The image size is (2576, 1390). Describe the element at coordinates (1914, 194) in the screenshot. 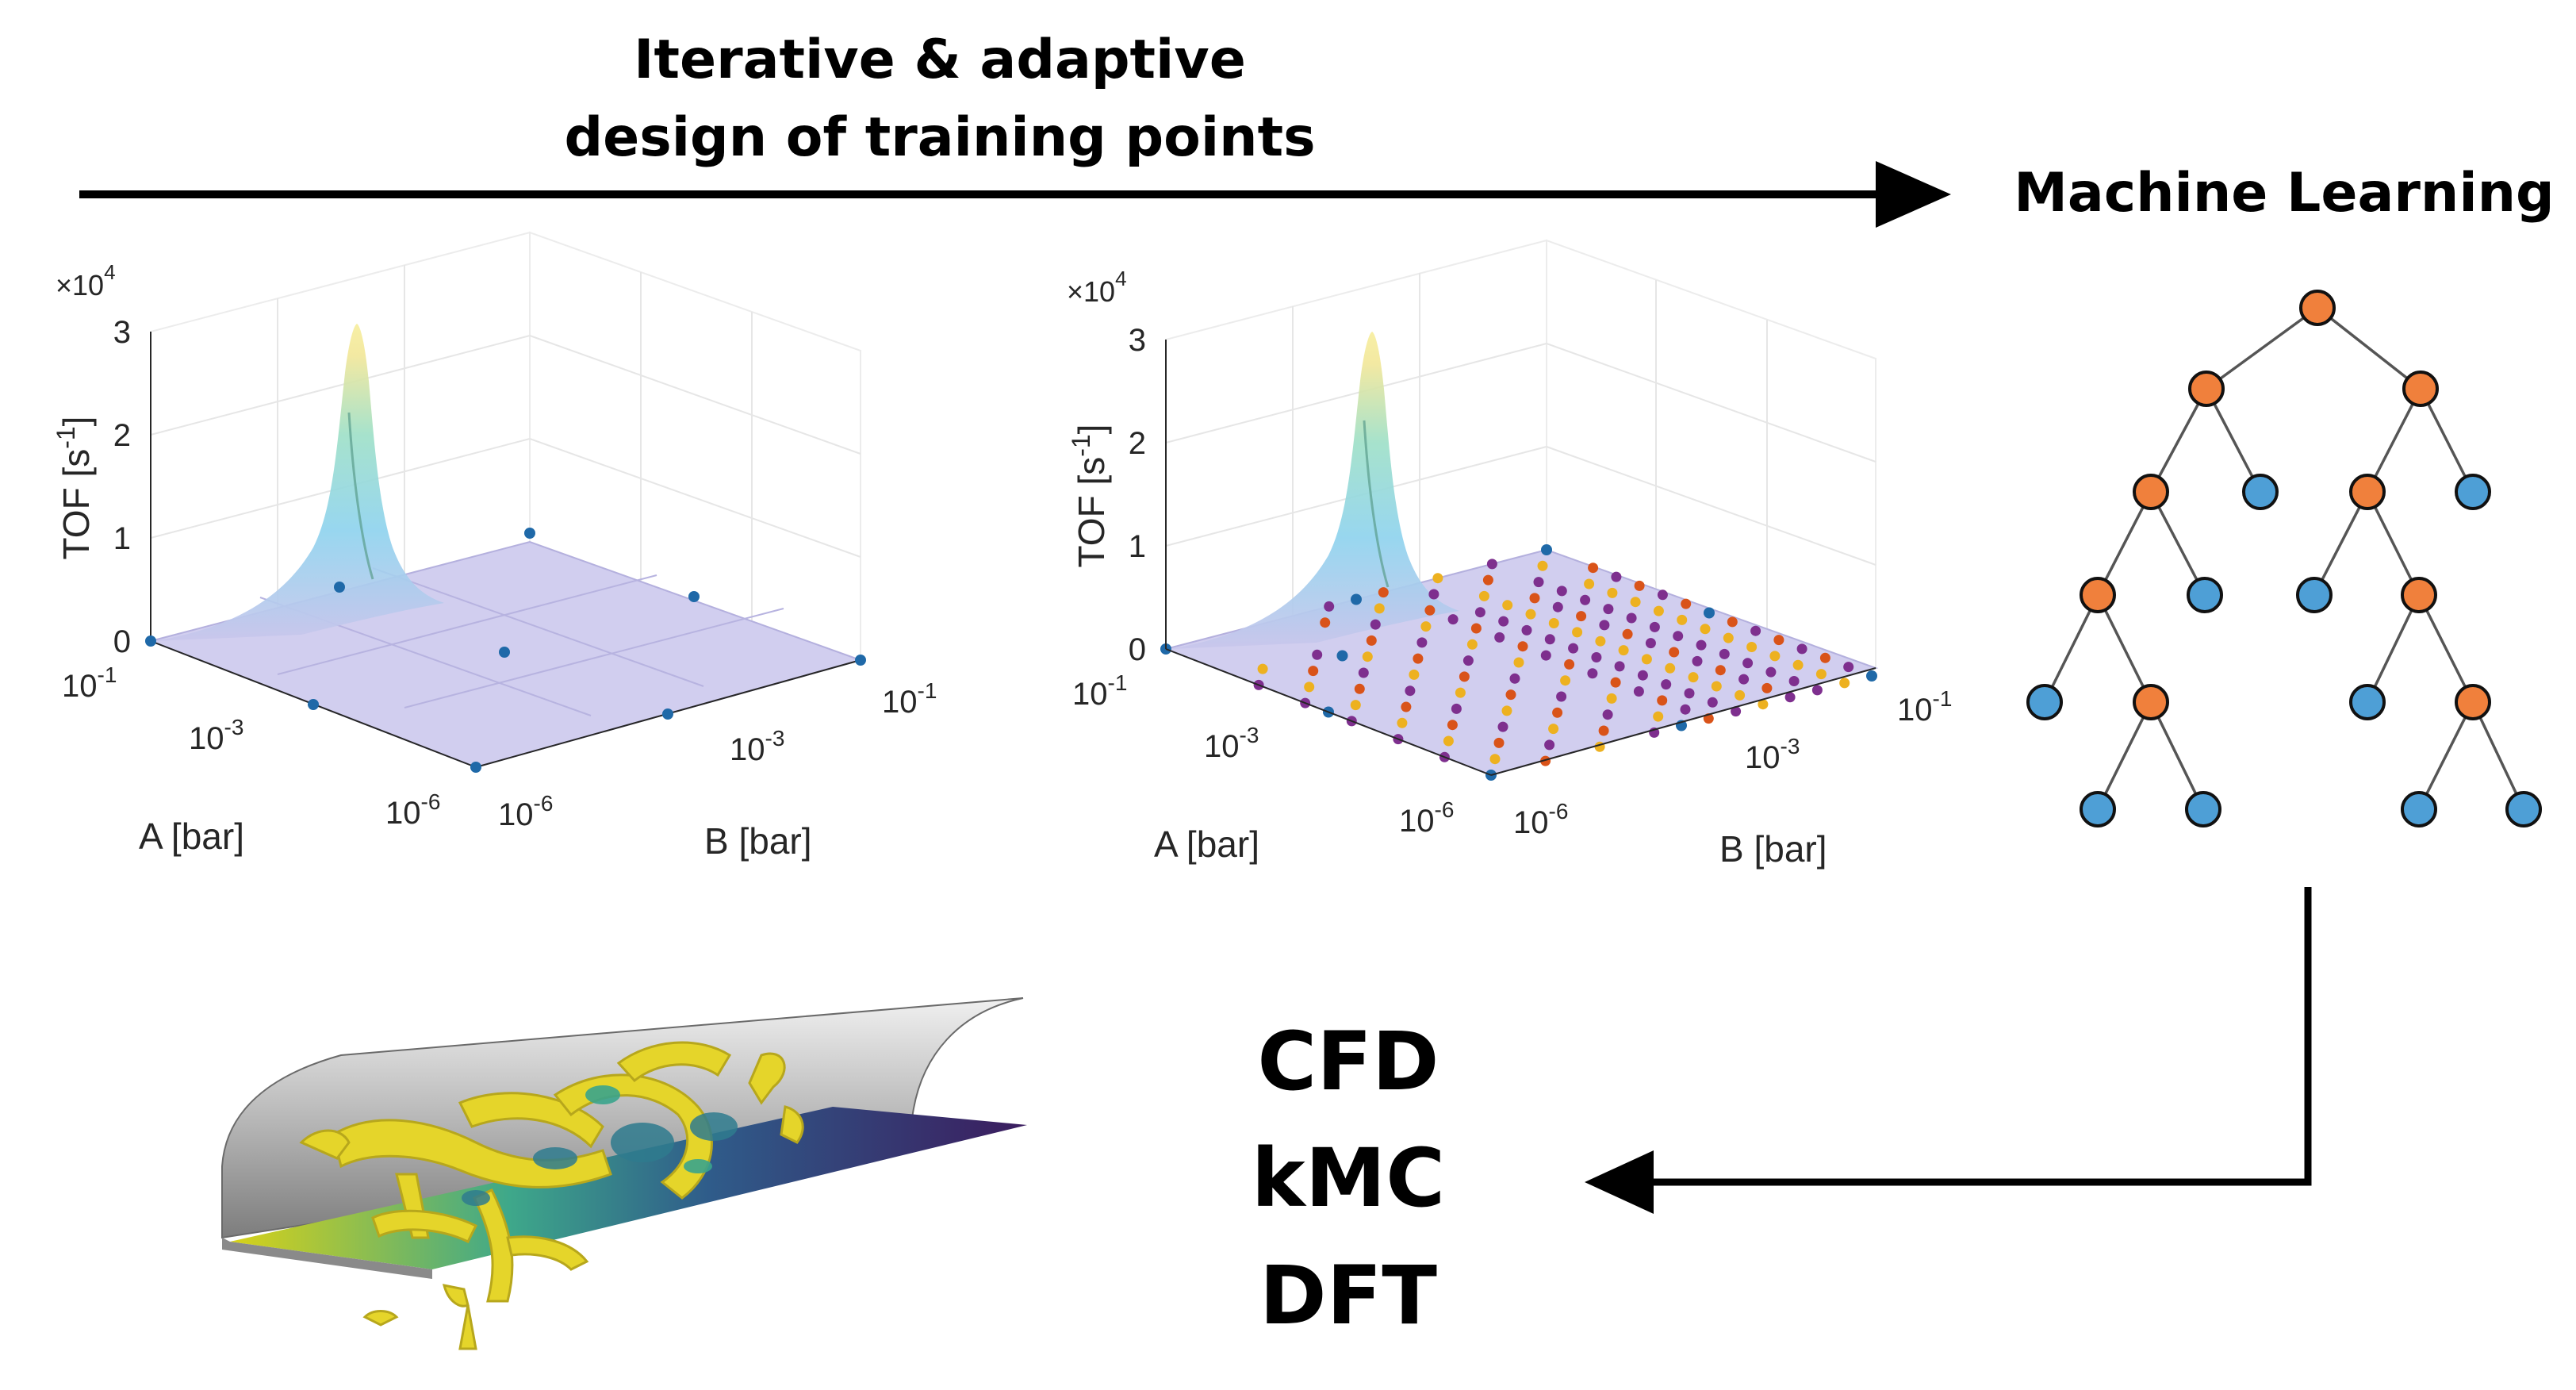

I see `iteration-arrow-head` at that location.